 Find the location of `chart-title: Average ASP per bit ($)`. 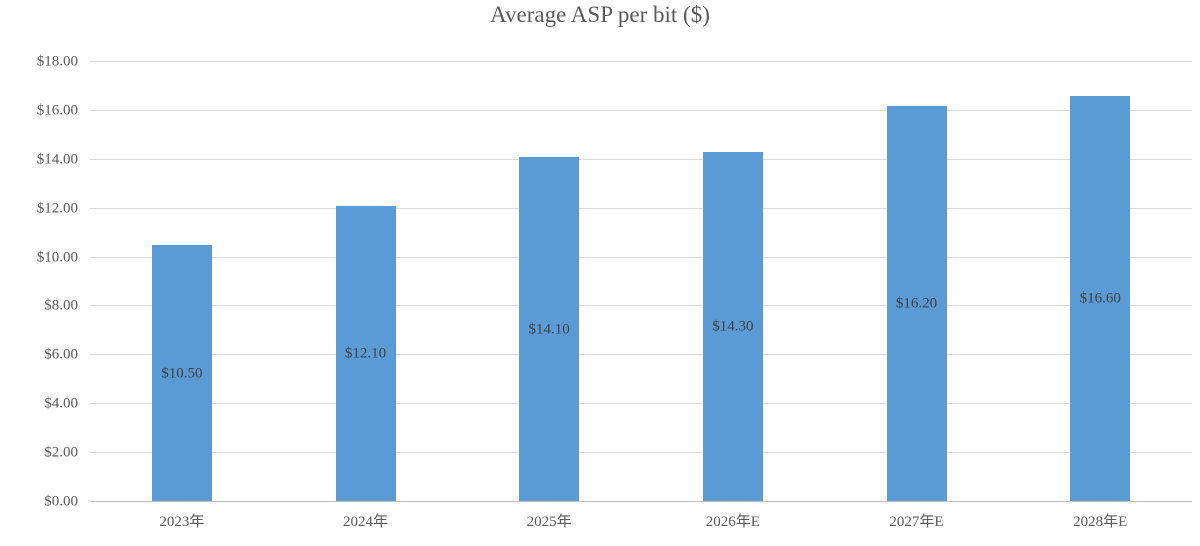

chart-title: Average ASP per bit ($) is located at coordinates (600, 14).